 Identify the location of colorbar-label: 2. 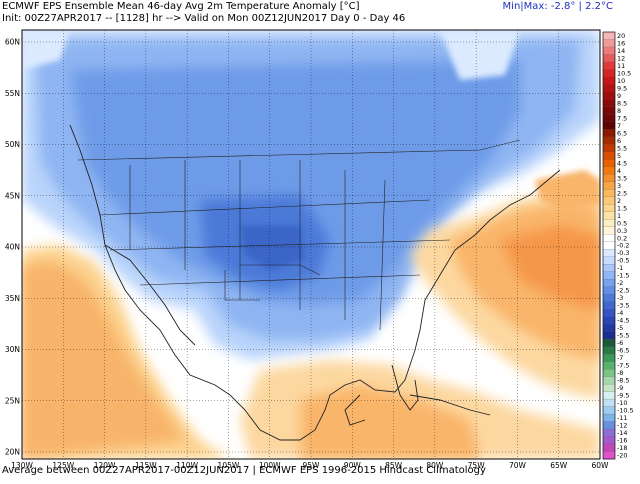
(619, 201).